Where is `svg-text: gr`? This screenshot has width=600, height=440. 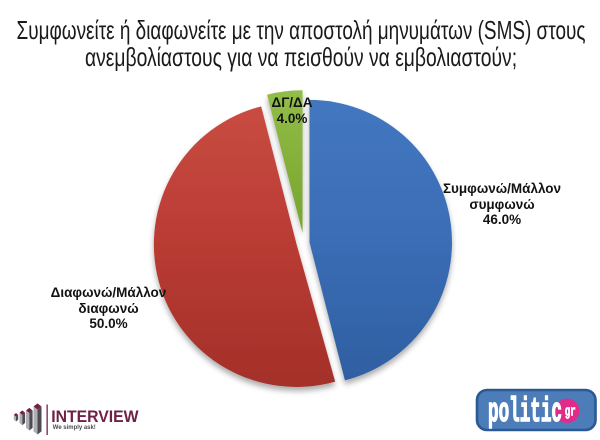 svg-text: gr is located at coordinates (570, 412).